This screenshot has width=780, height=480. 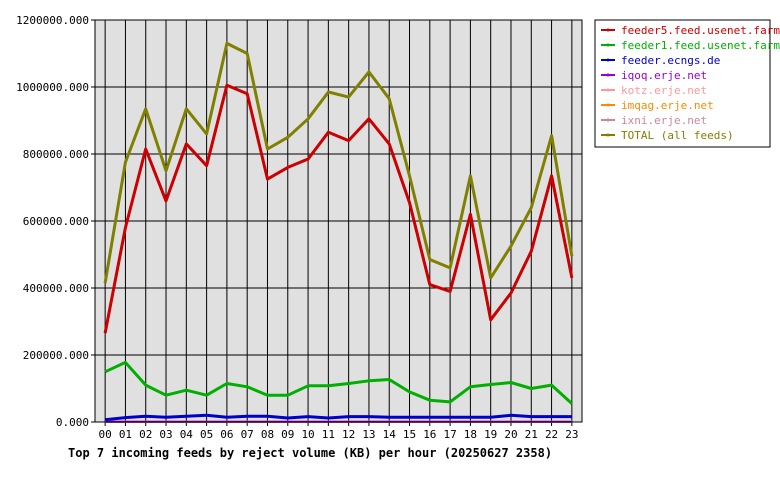 I want to click on y-tick-label: 800000.000, so click(x=56, y=154).